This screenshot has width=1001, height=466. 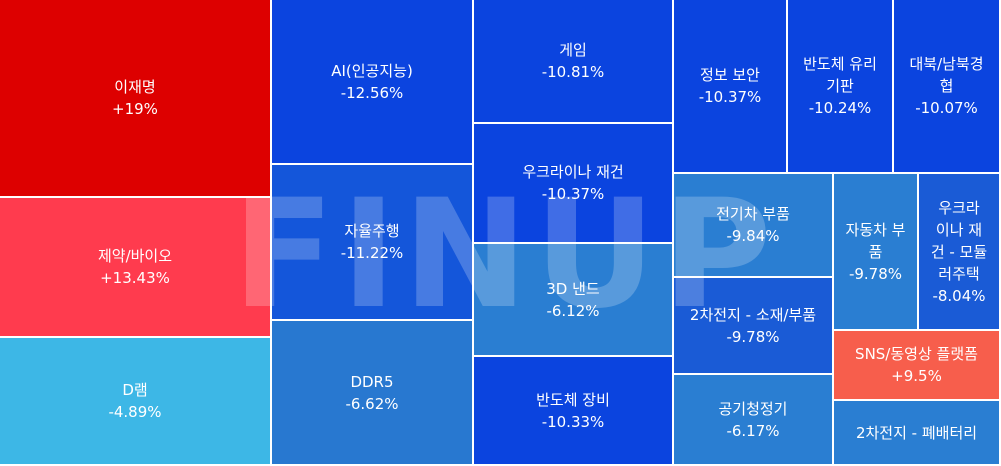 What do you see at coordinates (753, 236) in the screenshot?
I see `tile-change: -9.84%` at bounding box center [753, 236].